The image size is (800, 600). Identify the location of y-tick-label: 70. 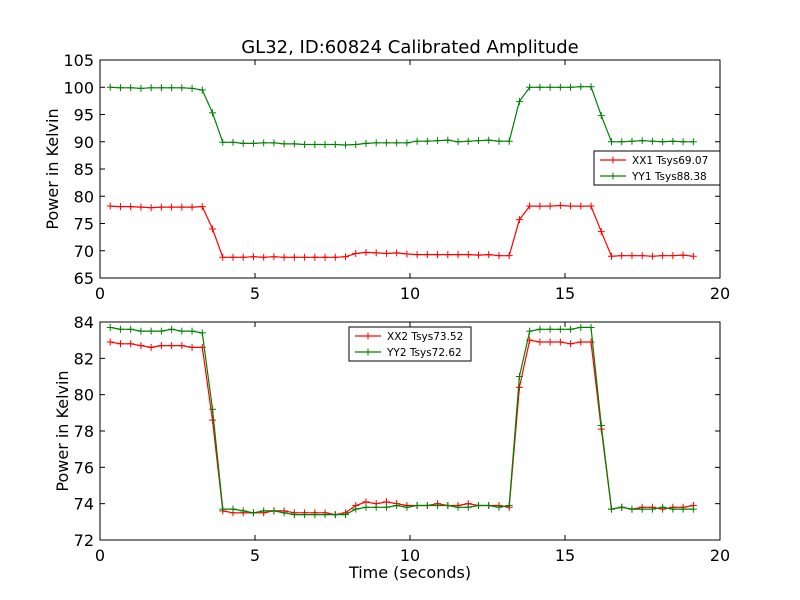
(84, 251).